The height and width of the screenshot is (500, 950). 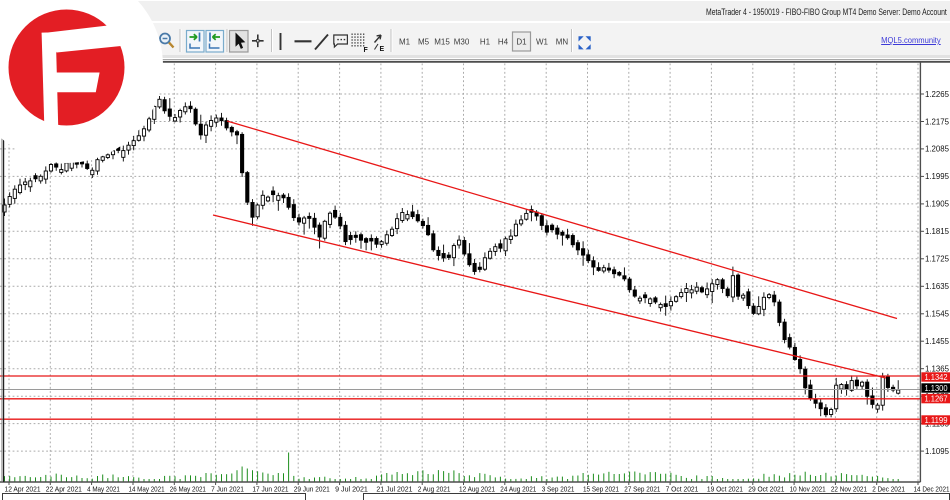 What do you see at coordinates (485, 41) in the screenshot?
I see `svg-text: H1` at bounding box center [485, 41].